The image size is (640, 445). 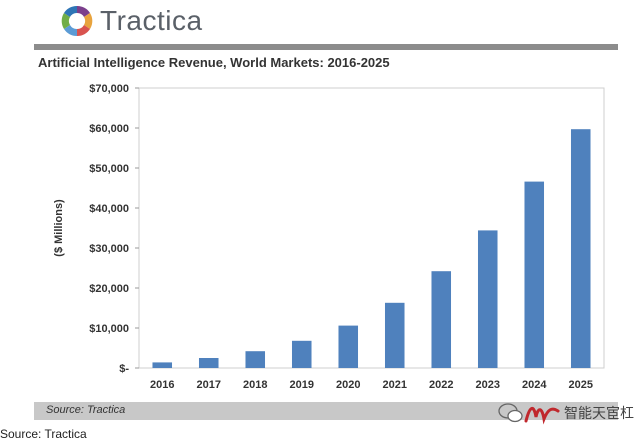 What do you see at coordinates (43, 434) in the screenshot?
I see `footer-source-text: Source: Tractica` at bounding box center [43, 434].